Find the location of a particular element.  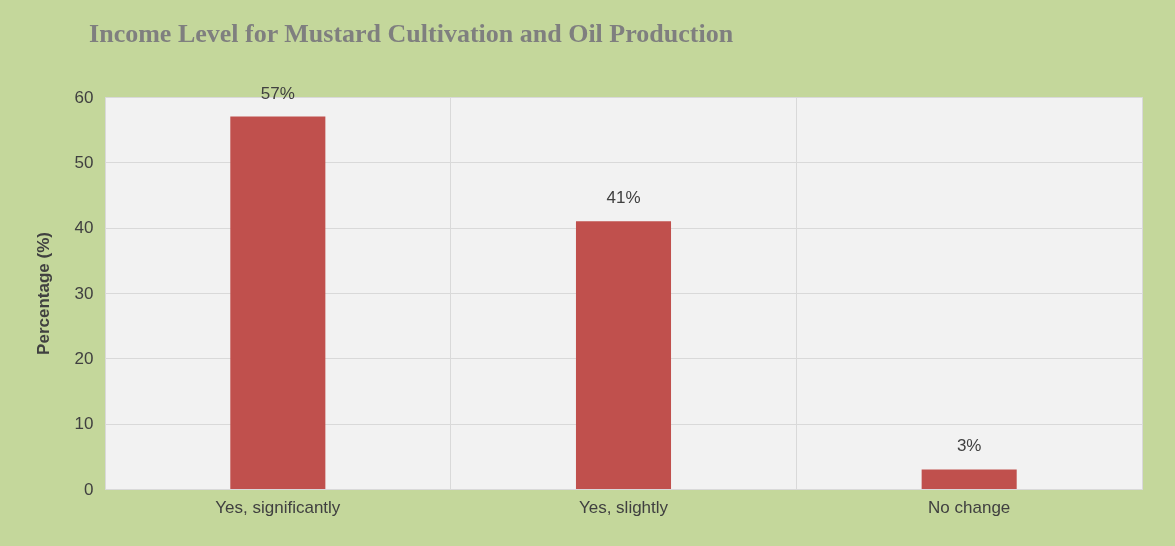

data-label: 3% is located at coordinates (969, 446).